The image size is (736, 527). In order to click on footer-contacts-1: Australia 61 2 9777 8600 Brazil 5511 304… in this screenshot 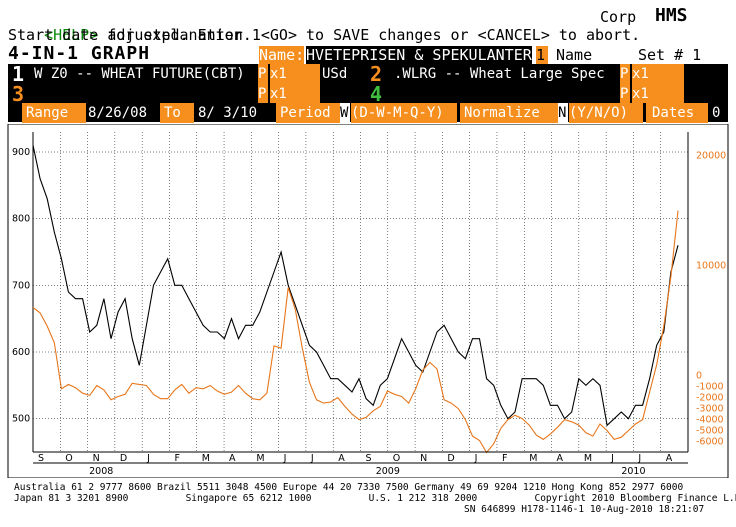, I will do `click(349, 487)`.